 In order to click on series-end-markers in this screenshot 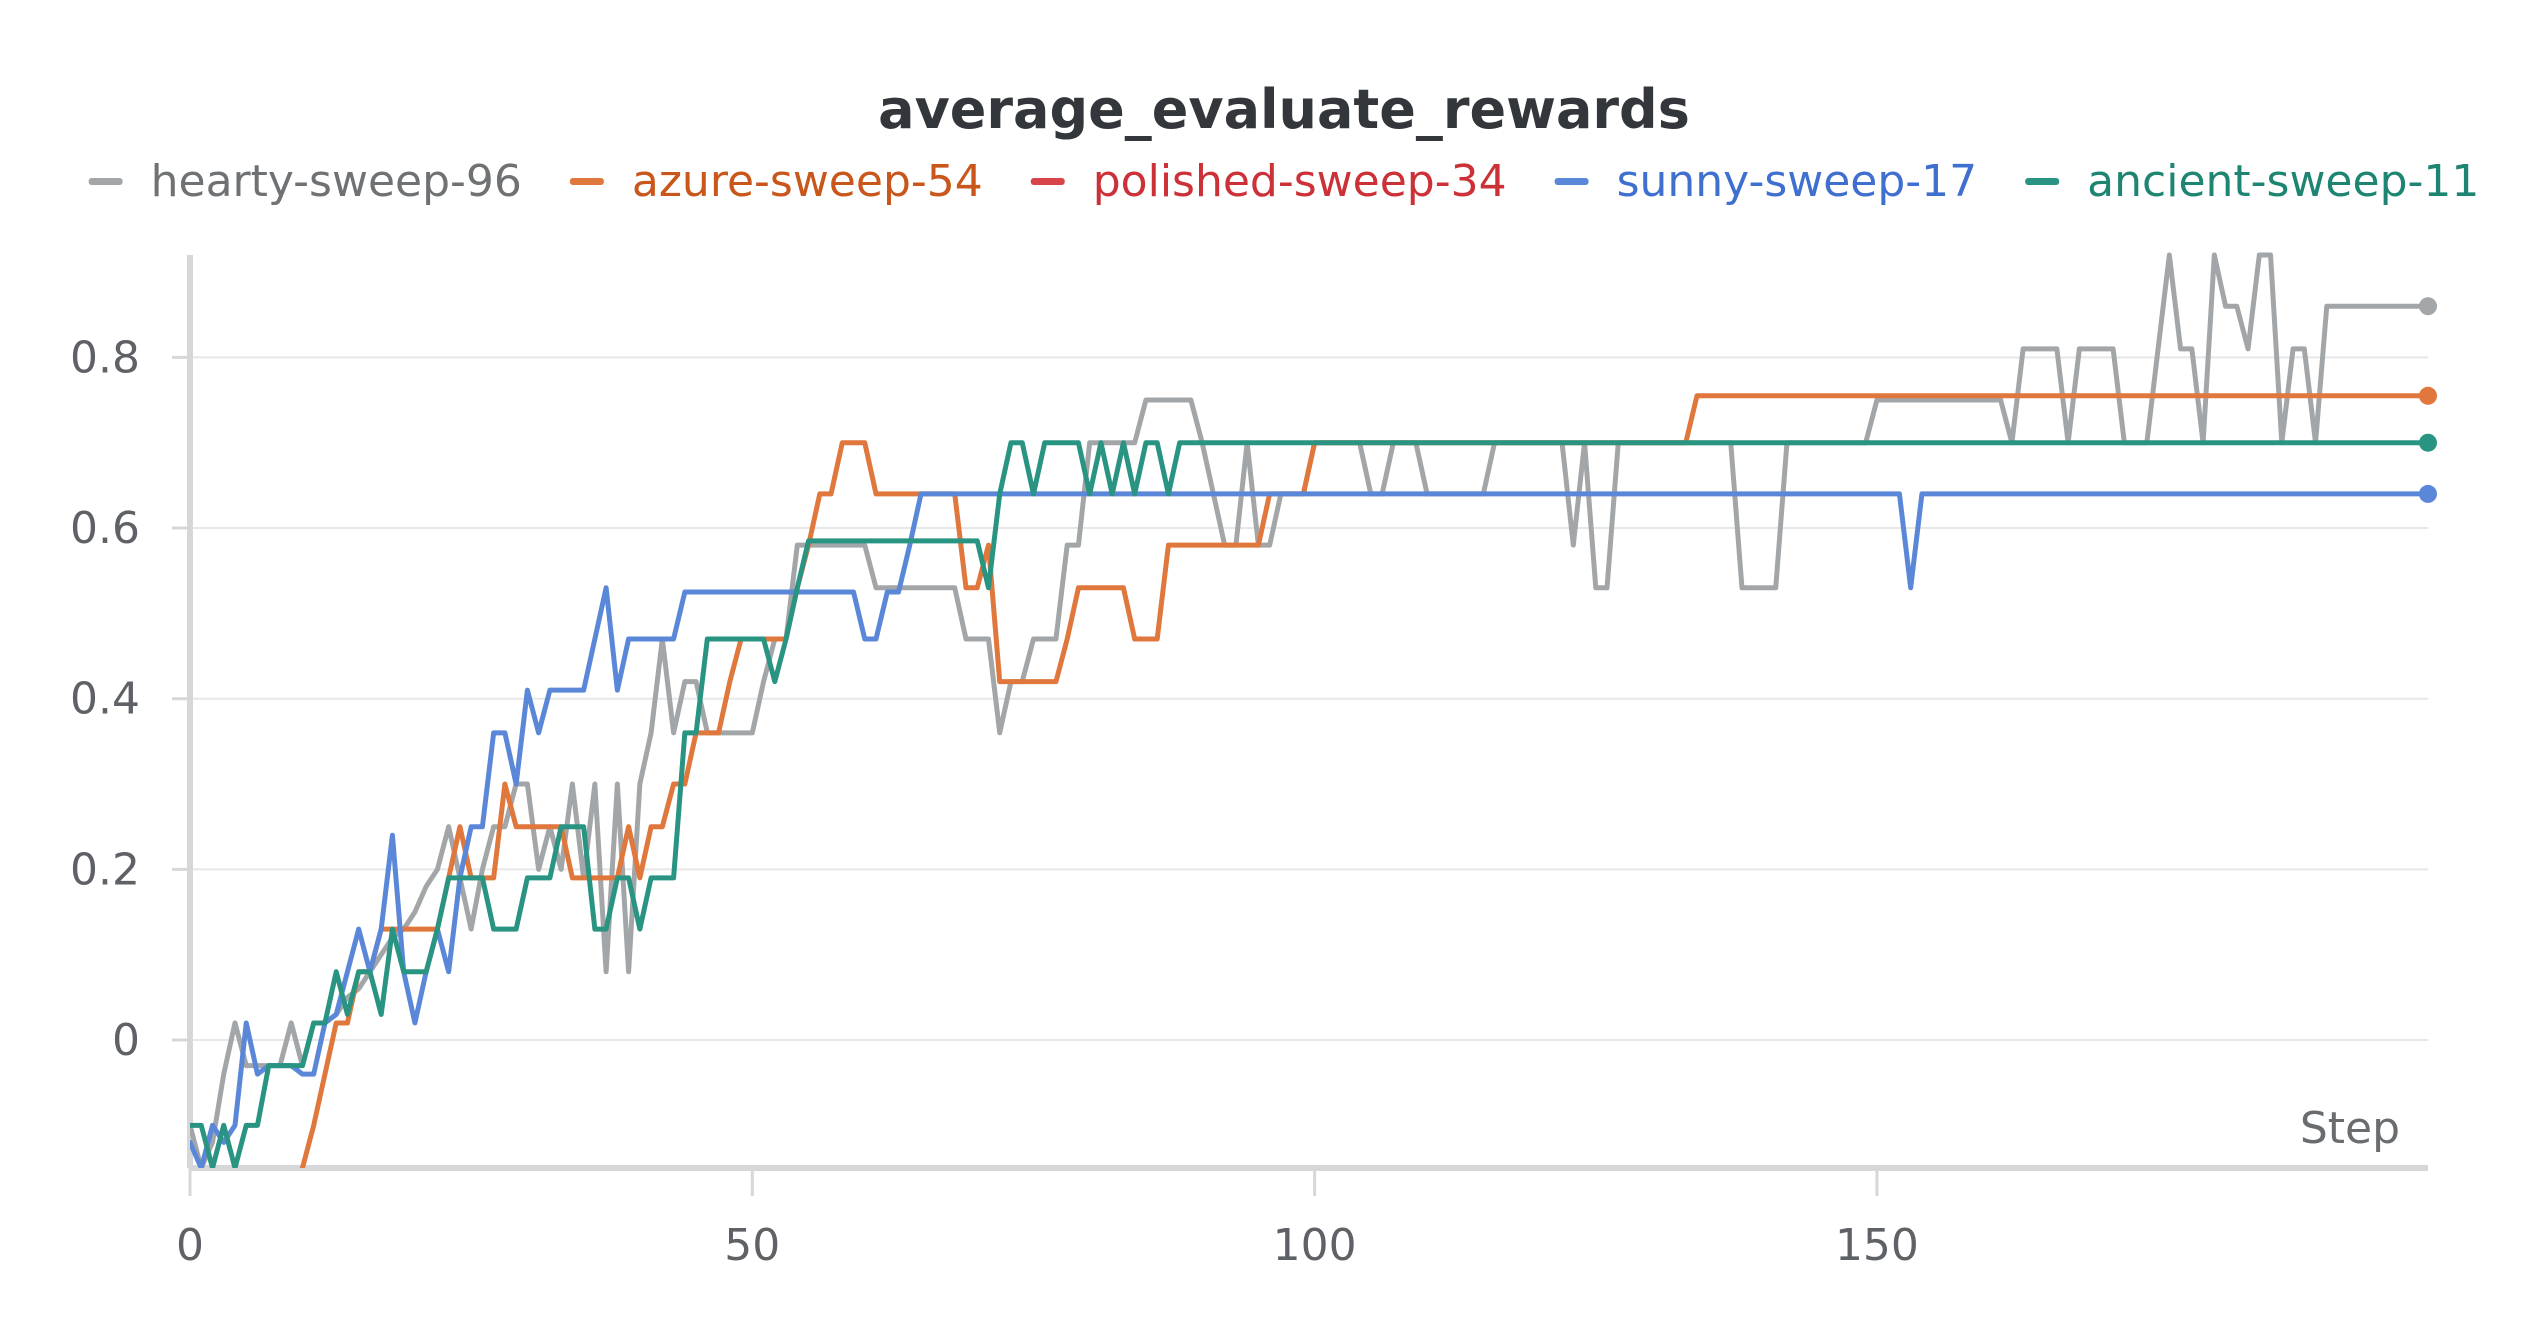, I will do `click(2428, 400)`.